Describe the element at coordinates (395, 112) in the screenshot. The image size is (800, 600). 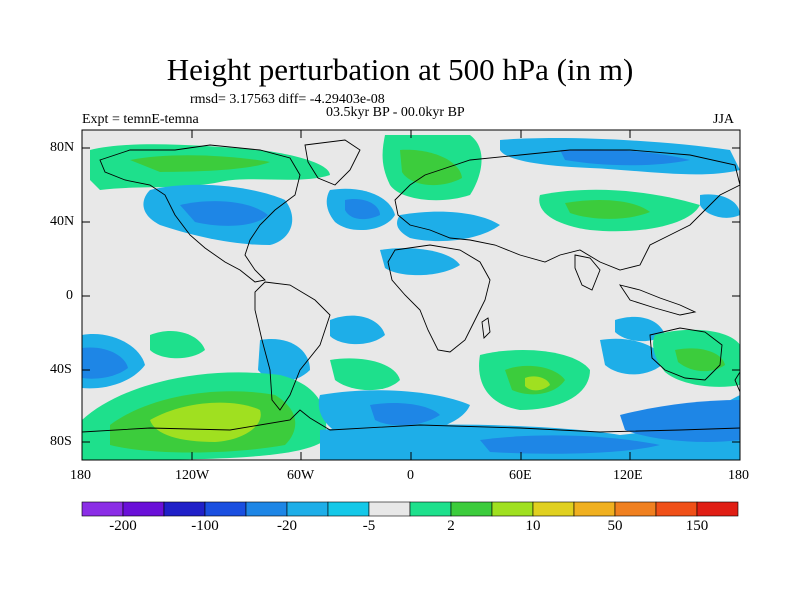
I see `period-label: 03.5kyr BP - 00.0kyr BP` at that location.